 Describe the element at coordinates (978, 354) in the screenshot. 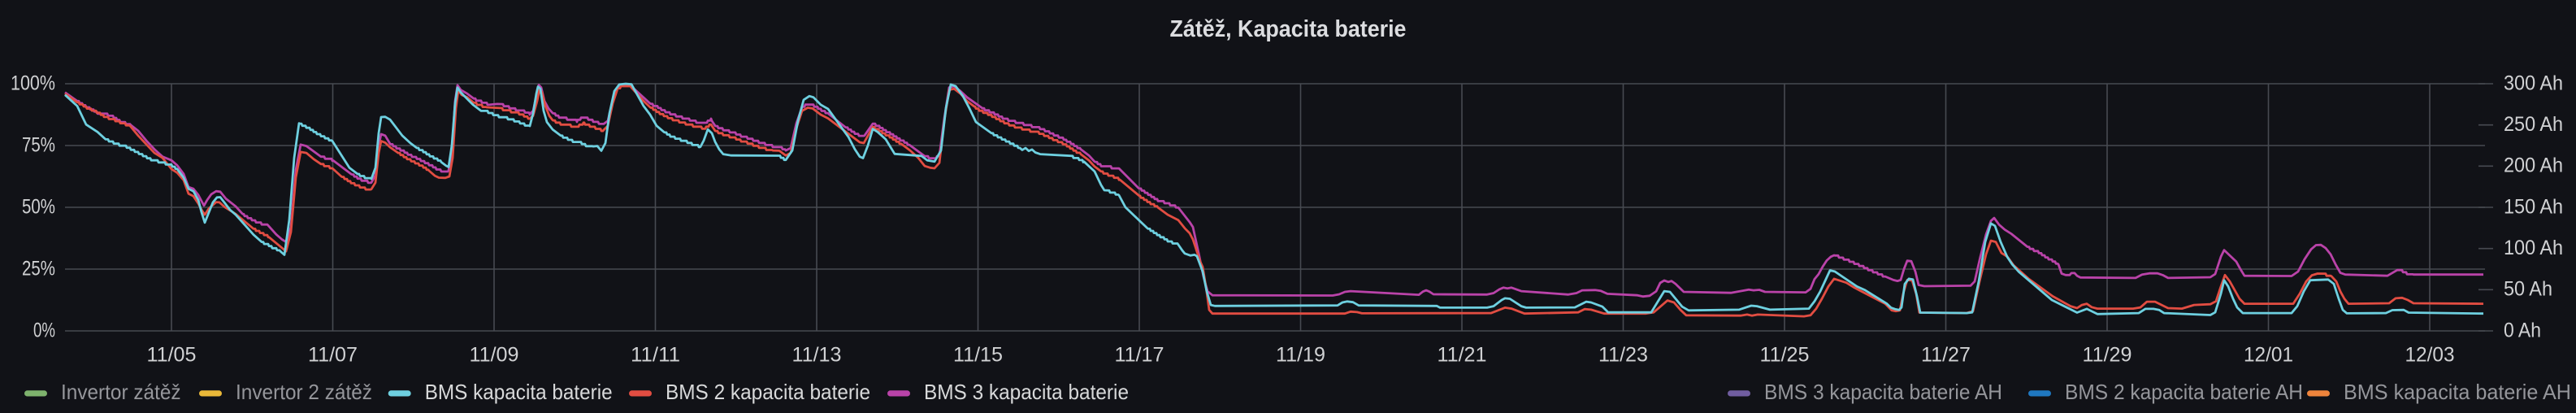

I see `svg-text: 11/15` at that location.